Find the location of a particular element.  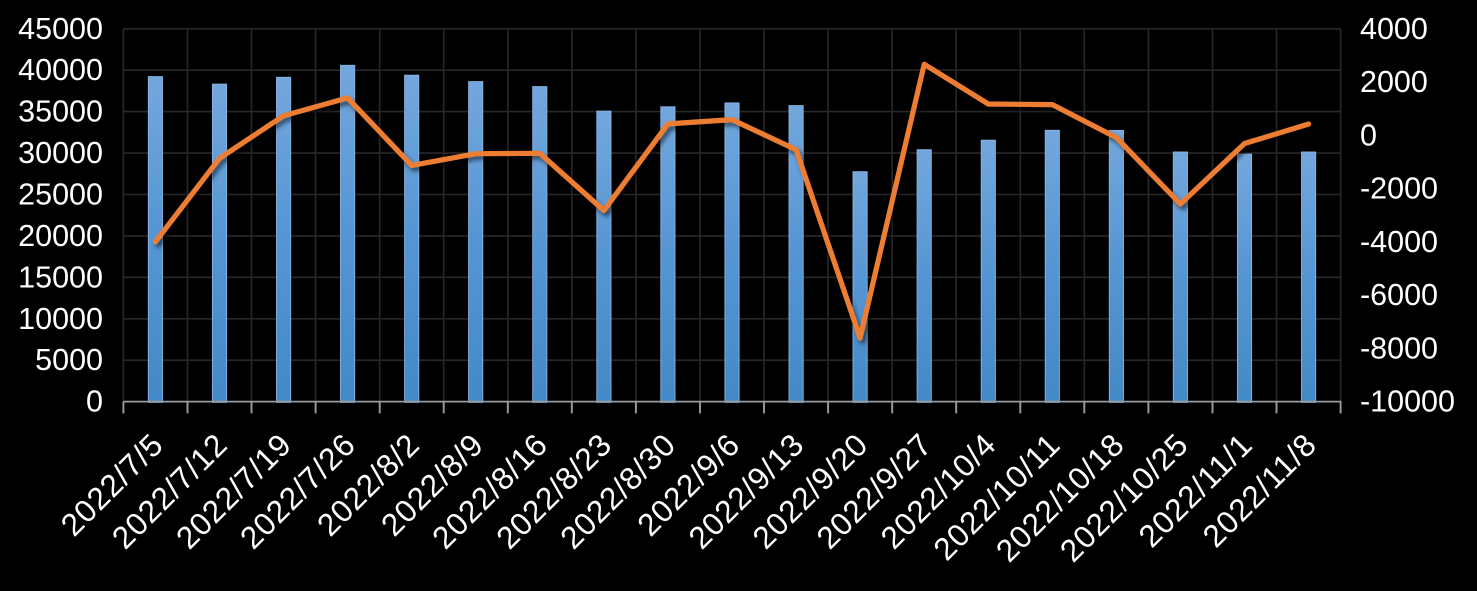

svg-text: 30000 is located at coordinates (60, 153).